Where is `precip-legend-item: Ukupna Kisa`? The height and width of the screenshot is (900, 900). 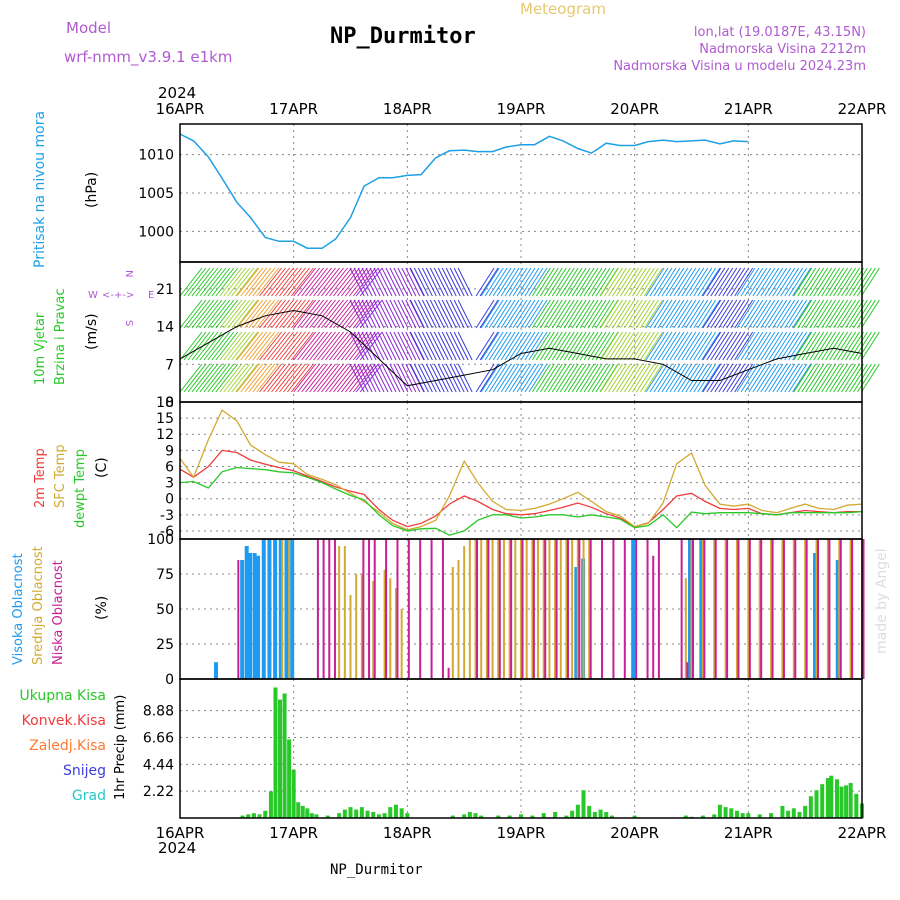 precip-legend-item: Ukupna Kisa is located at coordinates (62, 696).